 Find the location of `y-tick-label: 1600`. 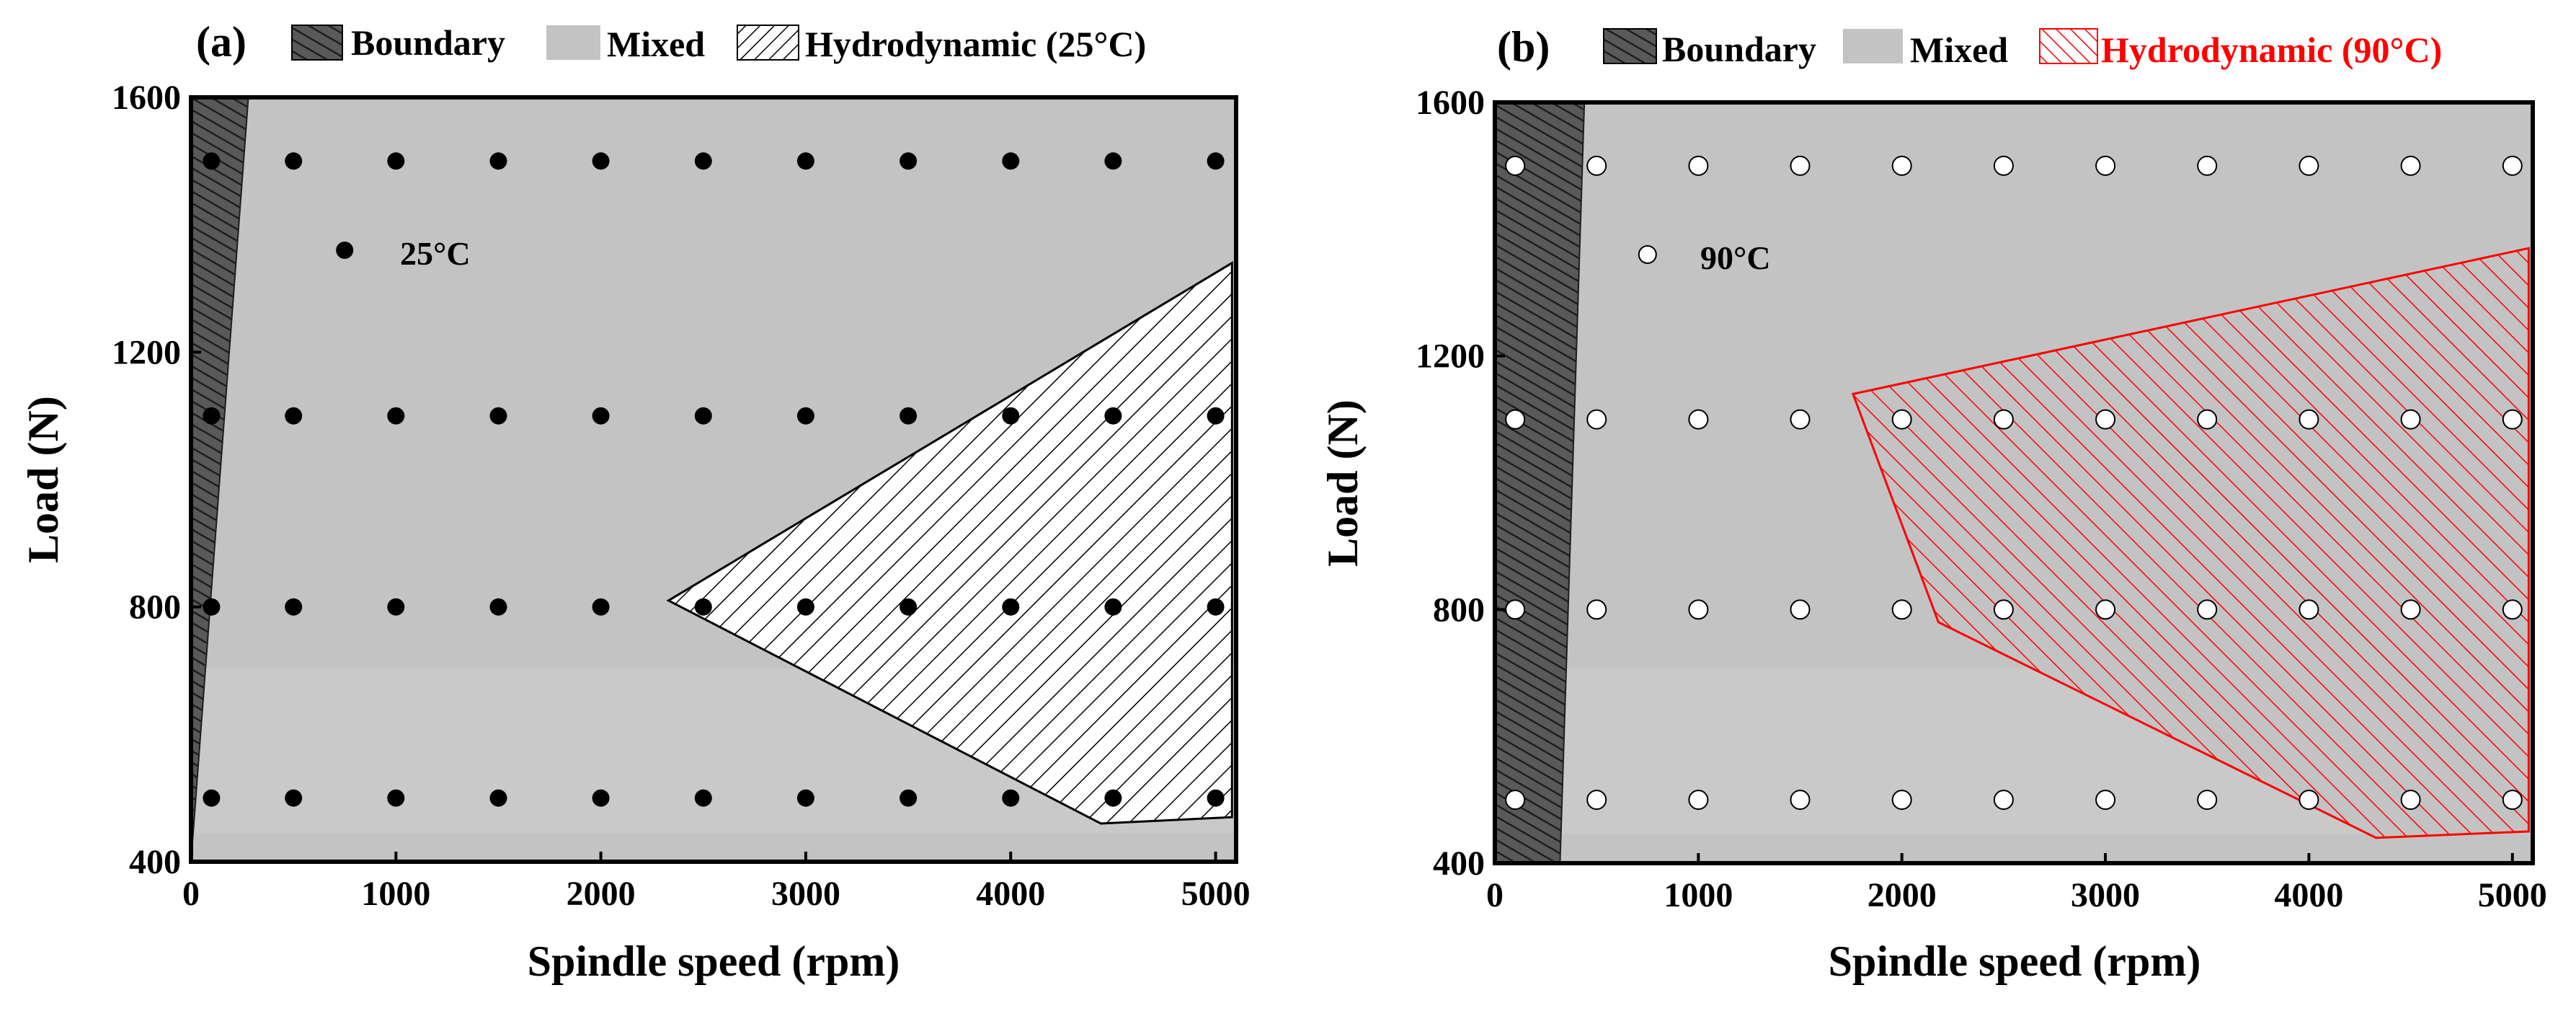

y-tick-label: 1600 is located at coordinates (1450, 103).